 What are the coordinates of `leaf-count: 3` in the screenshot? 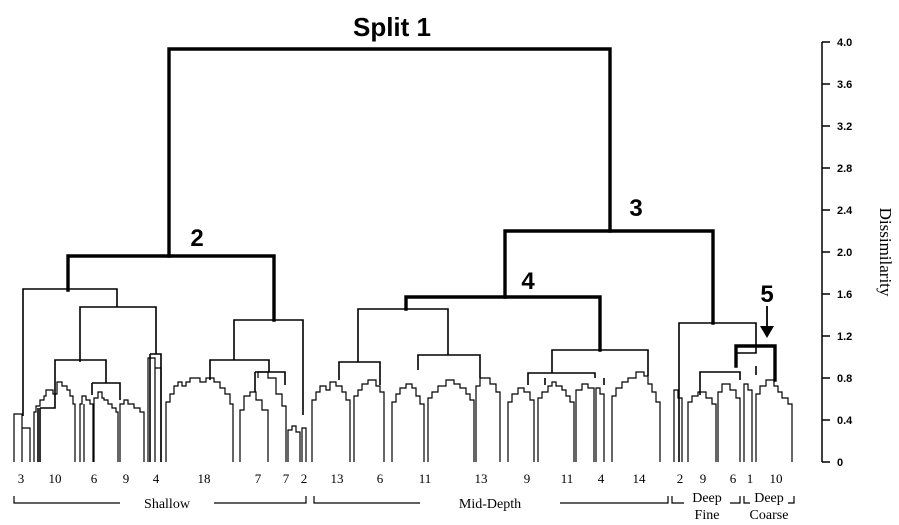 It's located at (21, 478).